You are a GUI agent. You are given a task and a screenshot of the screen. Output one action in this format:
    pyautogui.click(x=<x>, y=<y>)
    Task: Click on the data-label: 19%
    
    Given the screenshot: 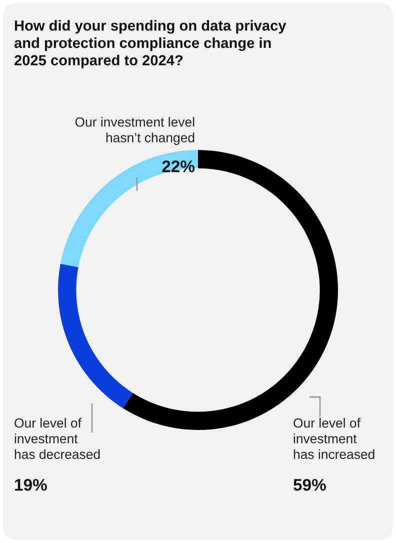 What is the action you would take?
    pyautogui.click(x=31, y=484)
    